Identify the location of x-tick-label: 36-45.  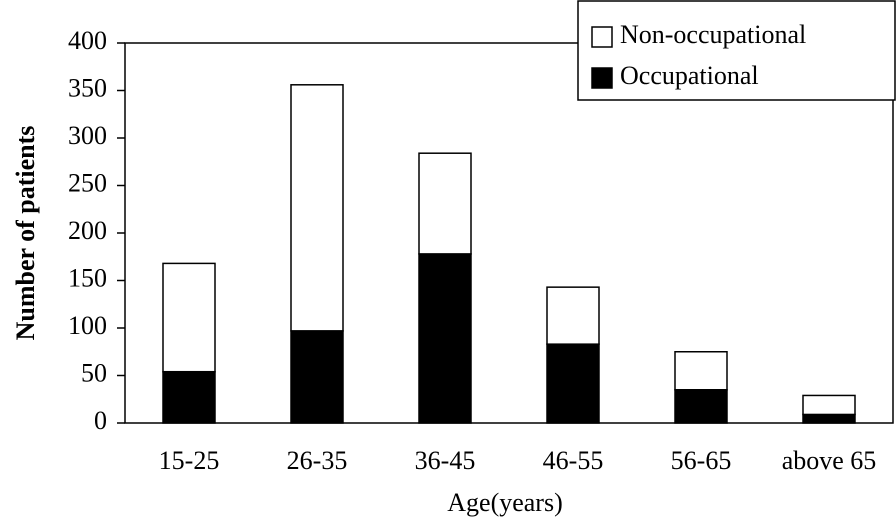
(445, 460).